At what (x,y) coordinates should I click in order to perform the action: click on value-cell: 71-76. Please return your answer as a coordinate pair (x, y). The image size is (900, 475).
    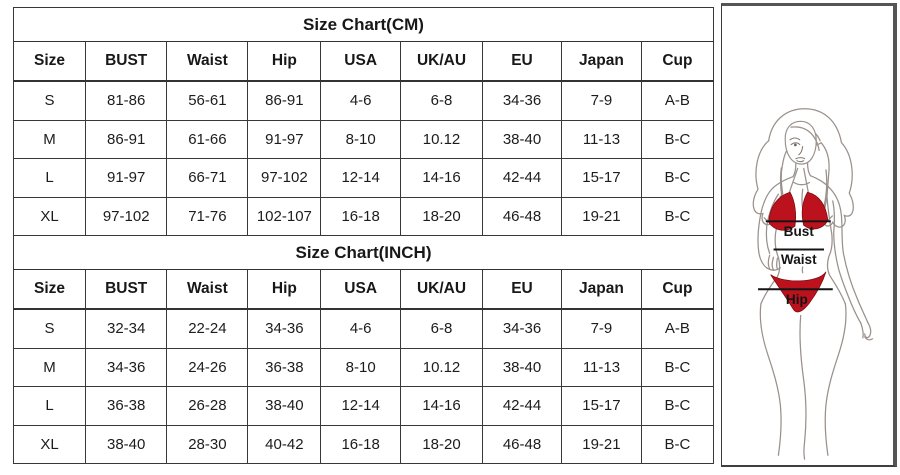
    Looking at the image, I should click on (207, 216).